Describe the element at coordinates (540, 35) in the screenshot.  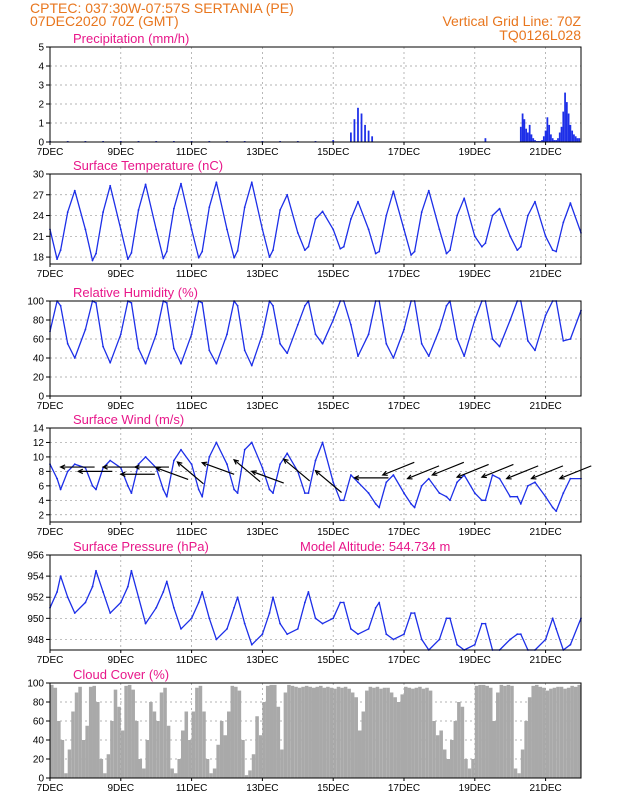
I see `header-model: TQ0126L028` at that location.